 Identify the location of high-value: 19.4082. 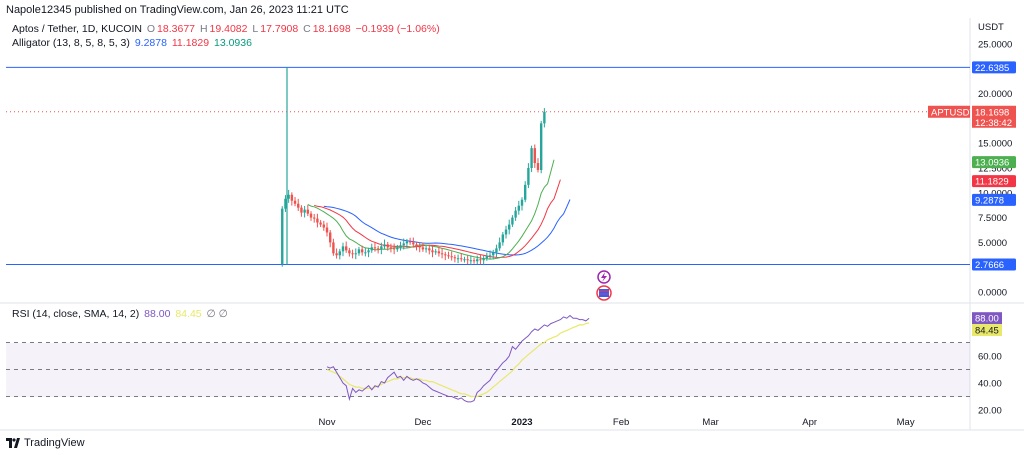
(228, 29).